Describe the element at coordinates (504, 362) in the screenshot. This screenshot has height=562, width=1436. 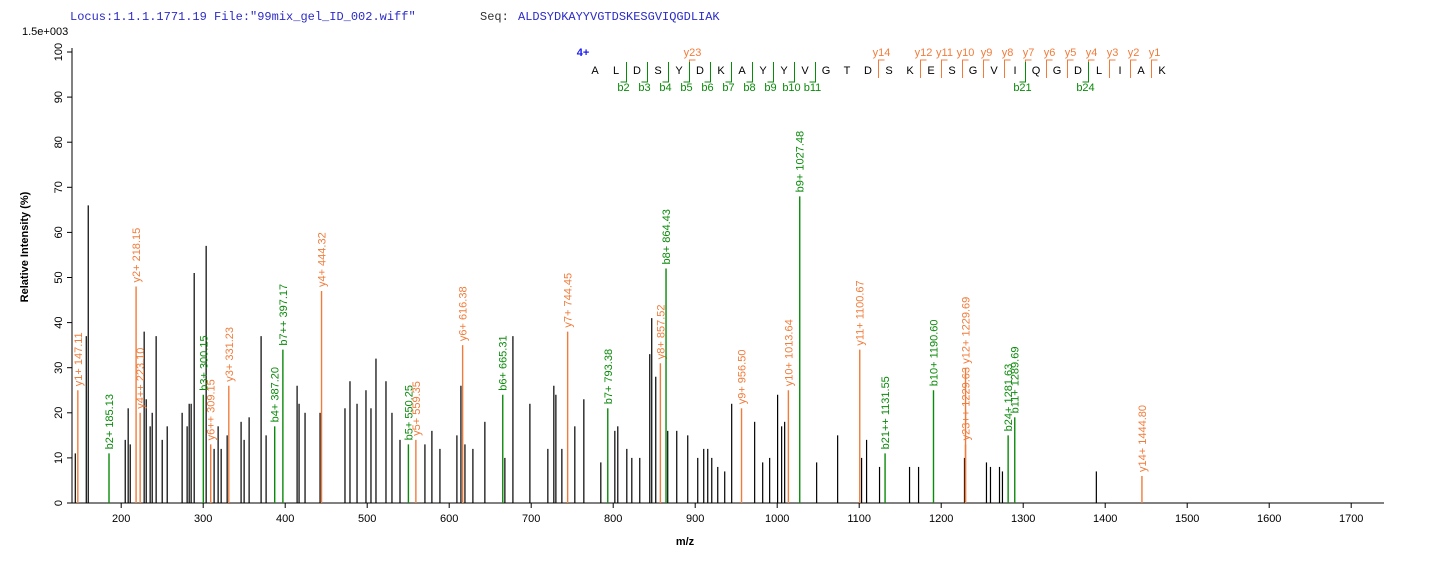
I see `peak-label: b6+ 665.31` at that location.